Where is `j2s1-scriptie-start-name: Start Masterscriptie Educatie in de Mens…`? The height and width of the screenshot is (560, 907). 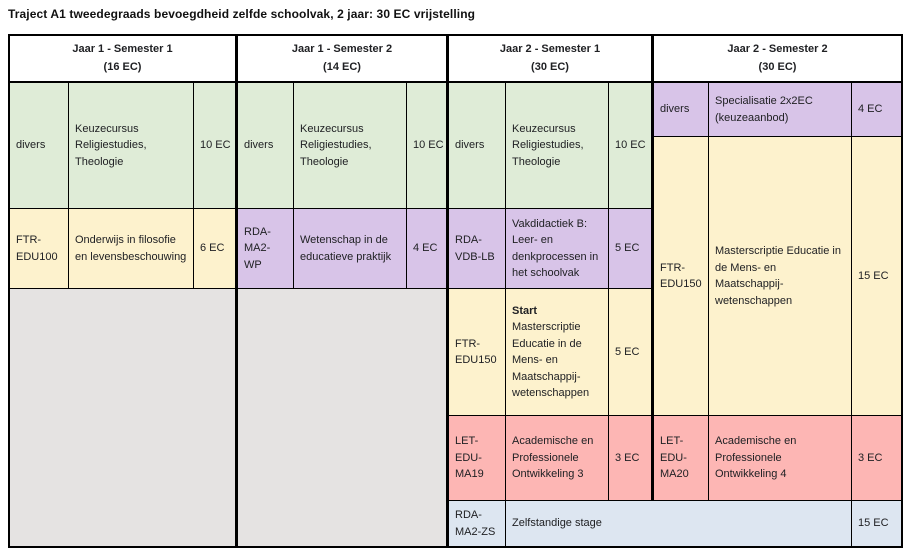 j2s1-scriptie-start-name: Start Masterscriptie Educatie in de Mens… is located at coordinates (557, 352).